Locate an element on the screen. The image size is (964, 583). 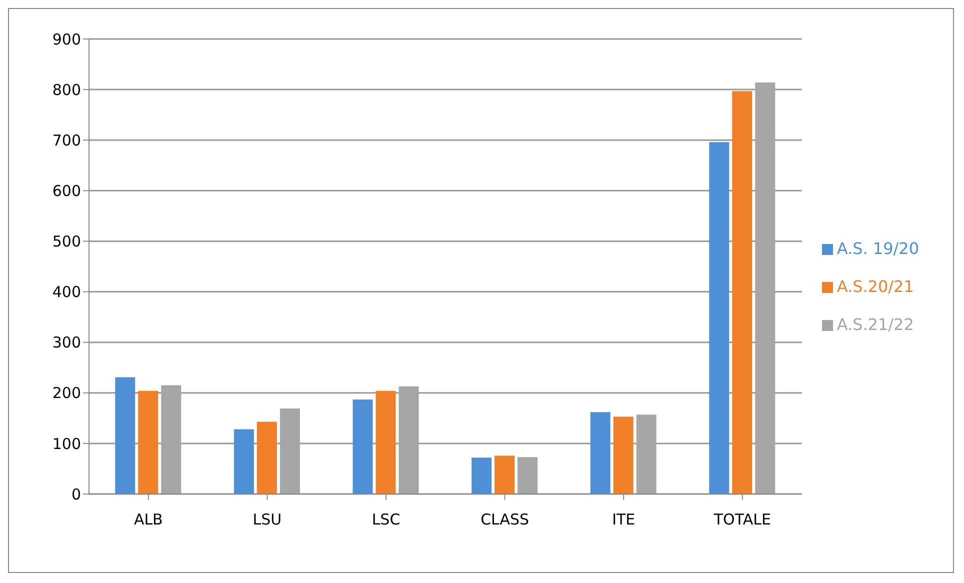
y-tick-label: 400 is located at coordinates (66, 292).